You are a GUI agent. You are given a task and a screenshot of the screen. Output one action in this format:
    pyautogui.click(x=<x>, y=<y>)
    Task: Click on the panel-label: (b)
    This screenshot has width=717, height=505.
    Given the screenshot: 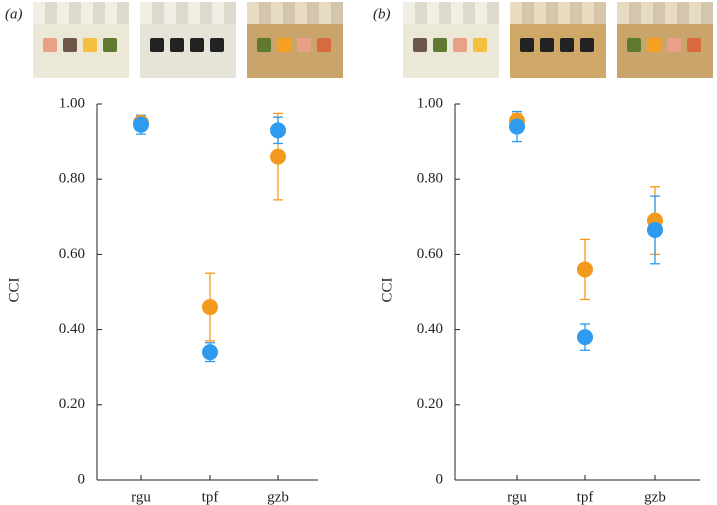 What is the action you would take?
    pyautogui.click(x=382, y=14)
    